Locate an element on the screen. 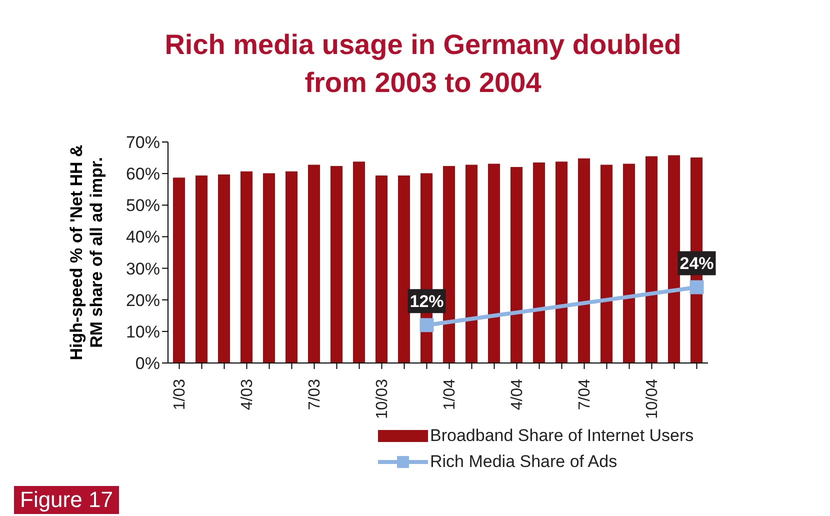 Image resolution: width=830 pixels, height=516 pixels. y-tick-label: 40% is located at coordinates (143, 237).